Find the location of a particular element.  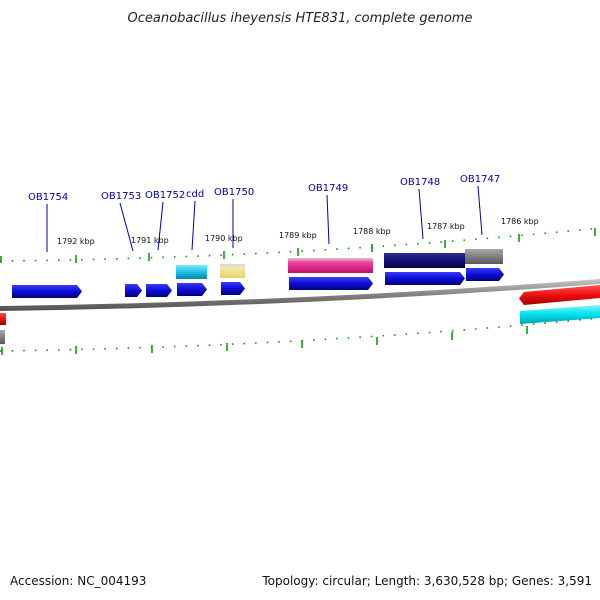

gene-arrow-ob1749 is located at coordinates (331, 283).